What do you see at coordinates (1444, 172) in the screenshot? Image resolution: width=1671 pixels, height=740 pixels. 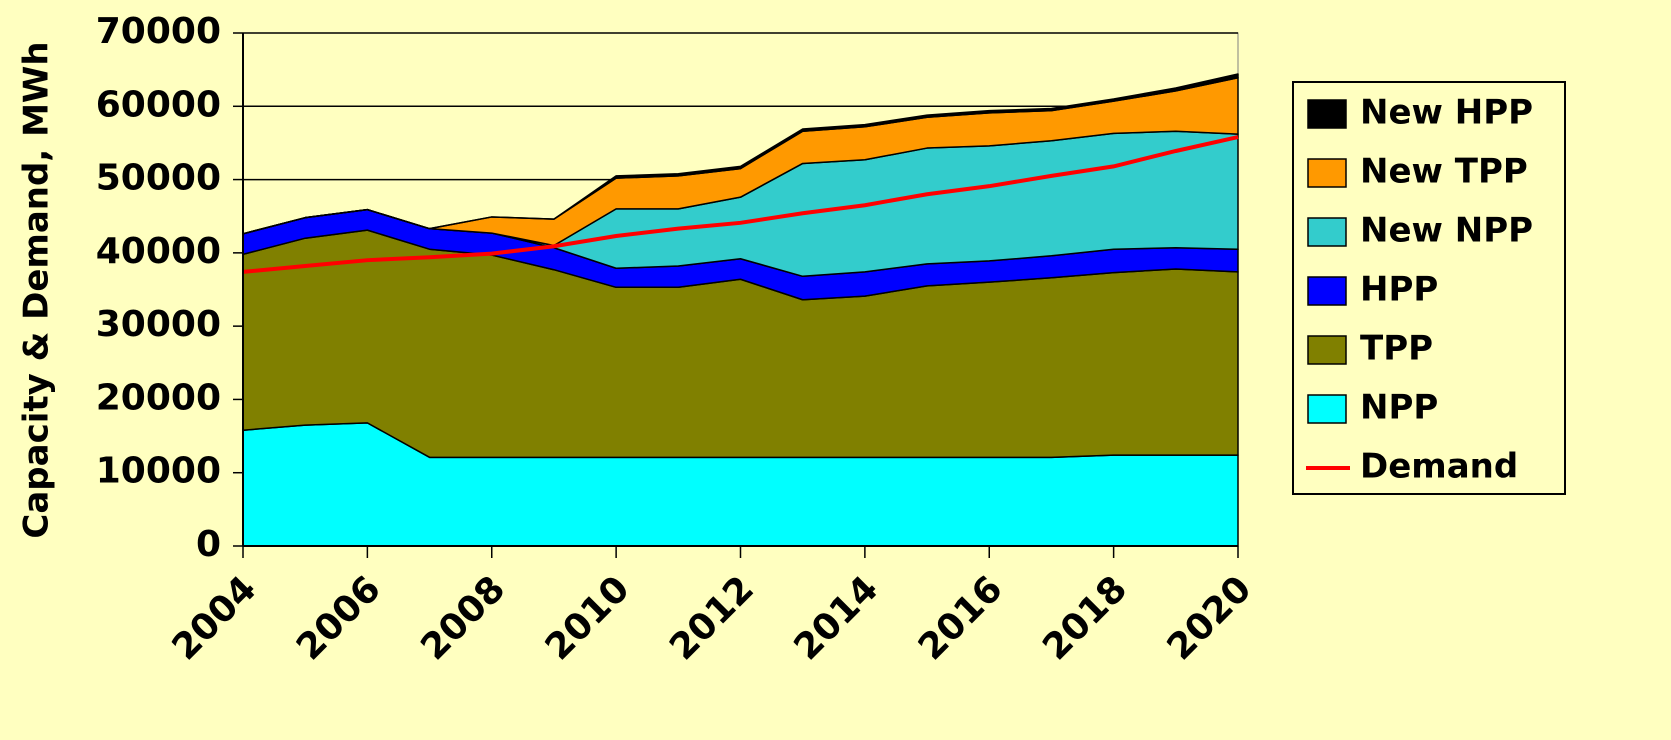 I see `legend-label: New TPP` at bounding box center [1444, 172].